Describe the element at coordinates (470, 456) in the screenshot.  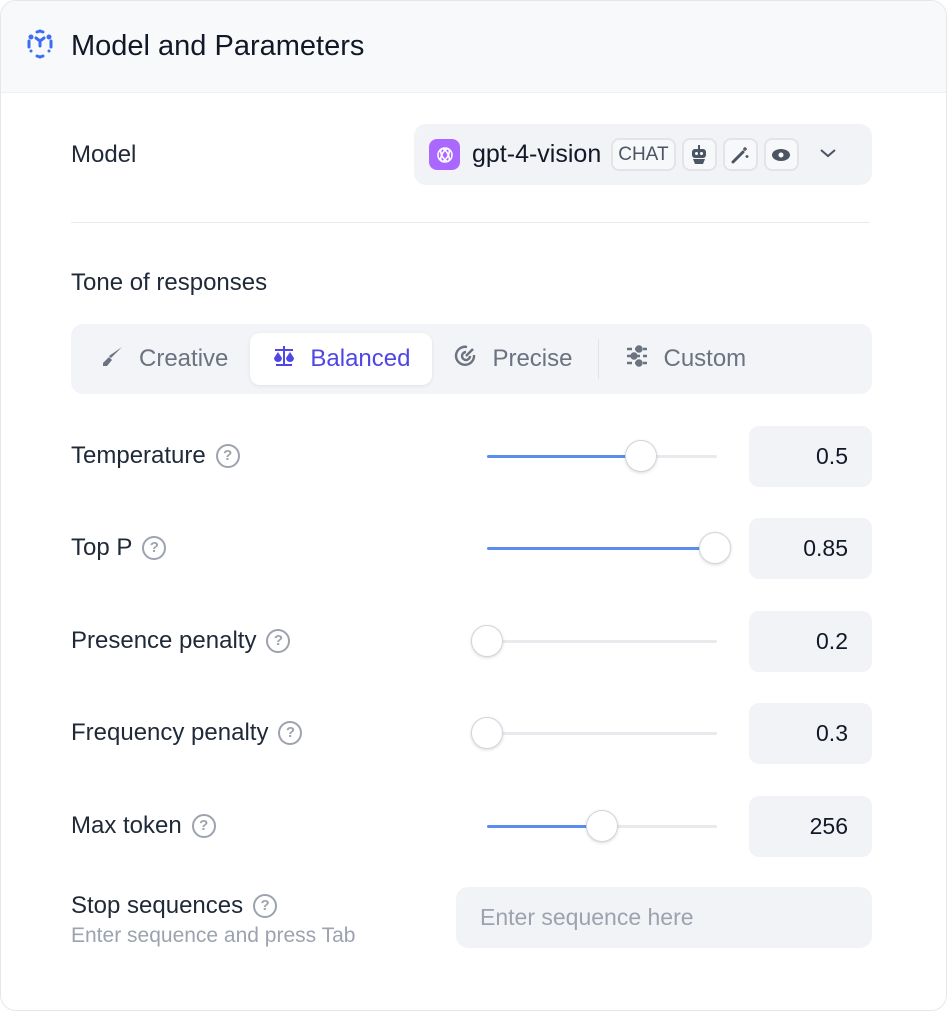
I see `temperature-row: Temperature ?` at that location.